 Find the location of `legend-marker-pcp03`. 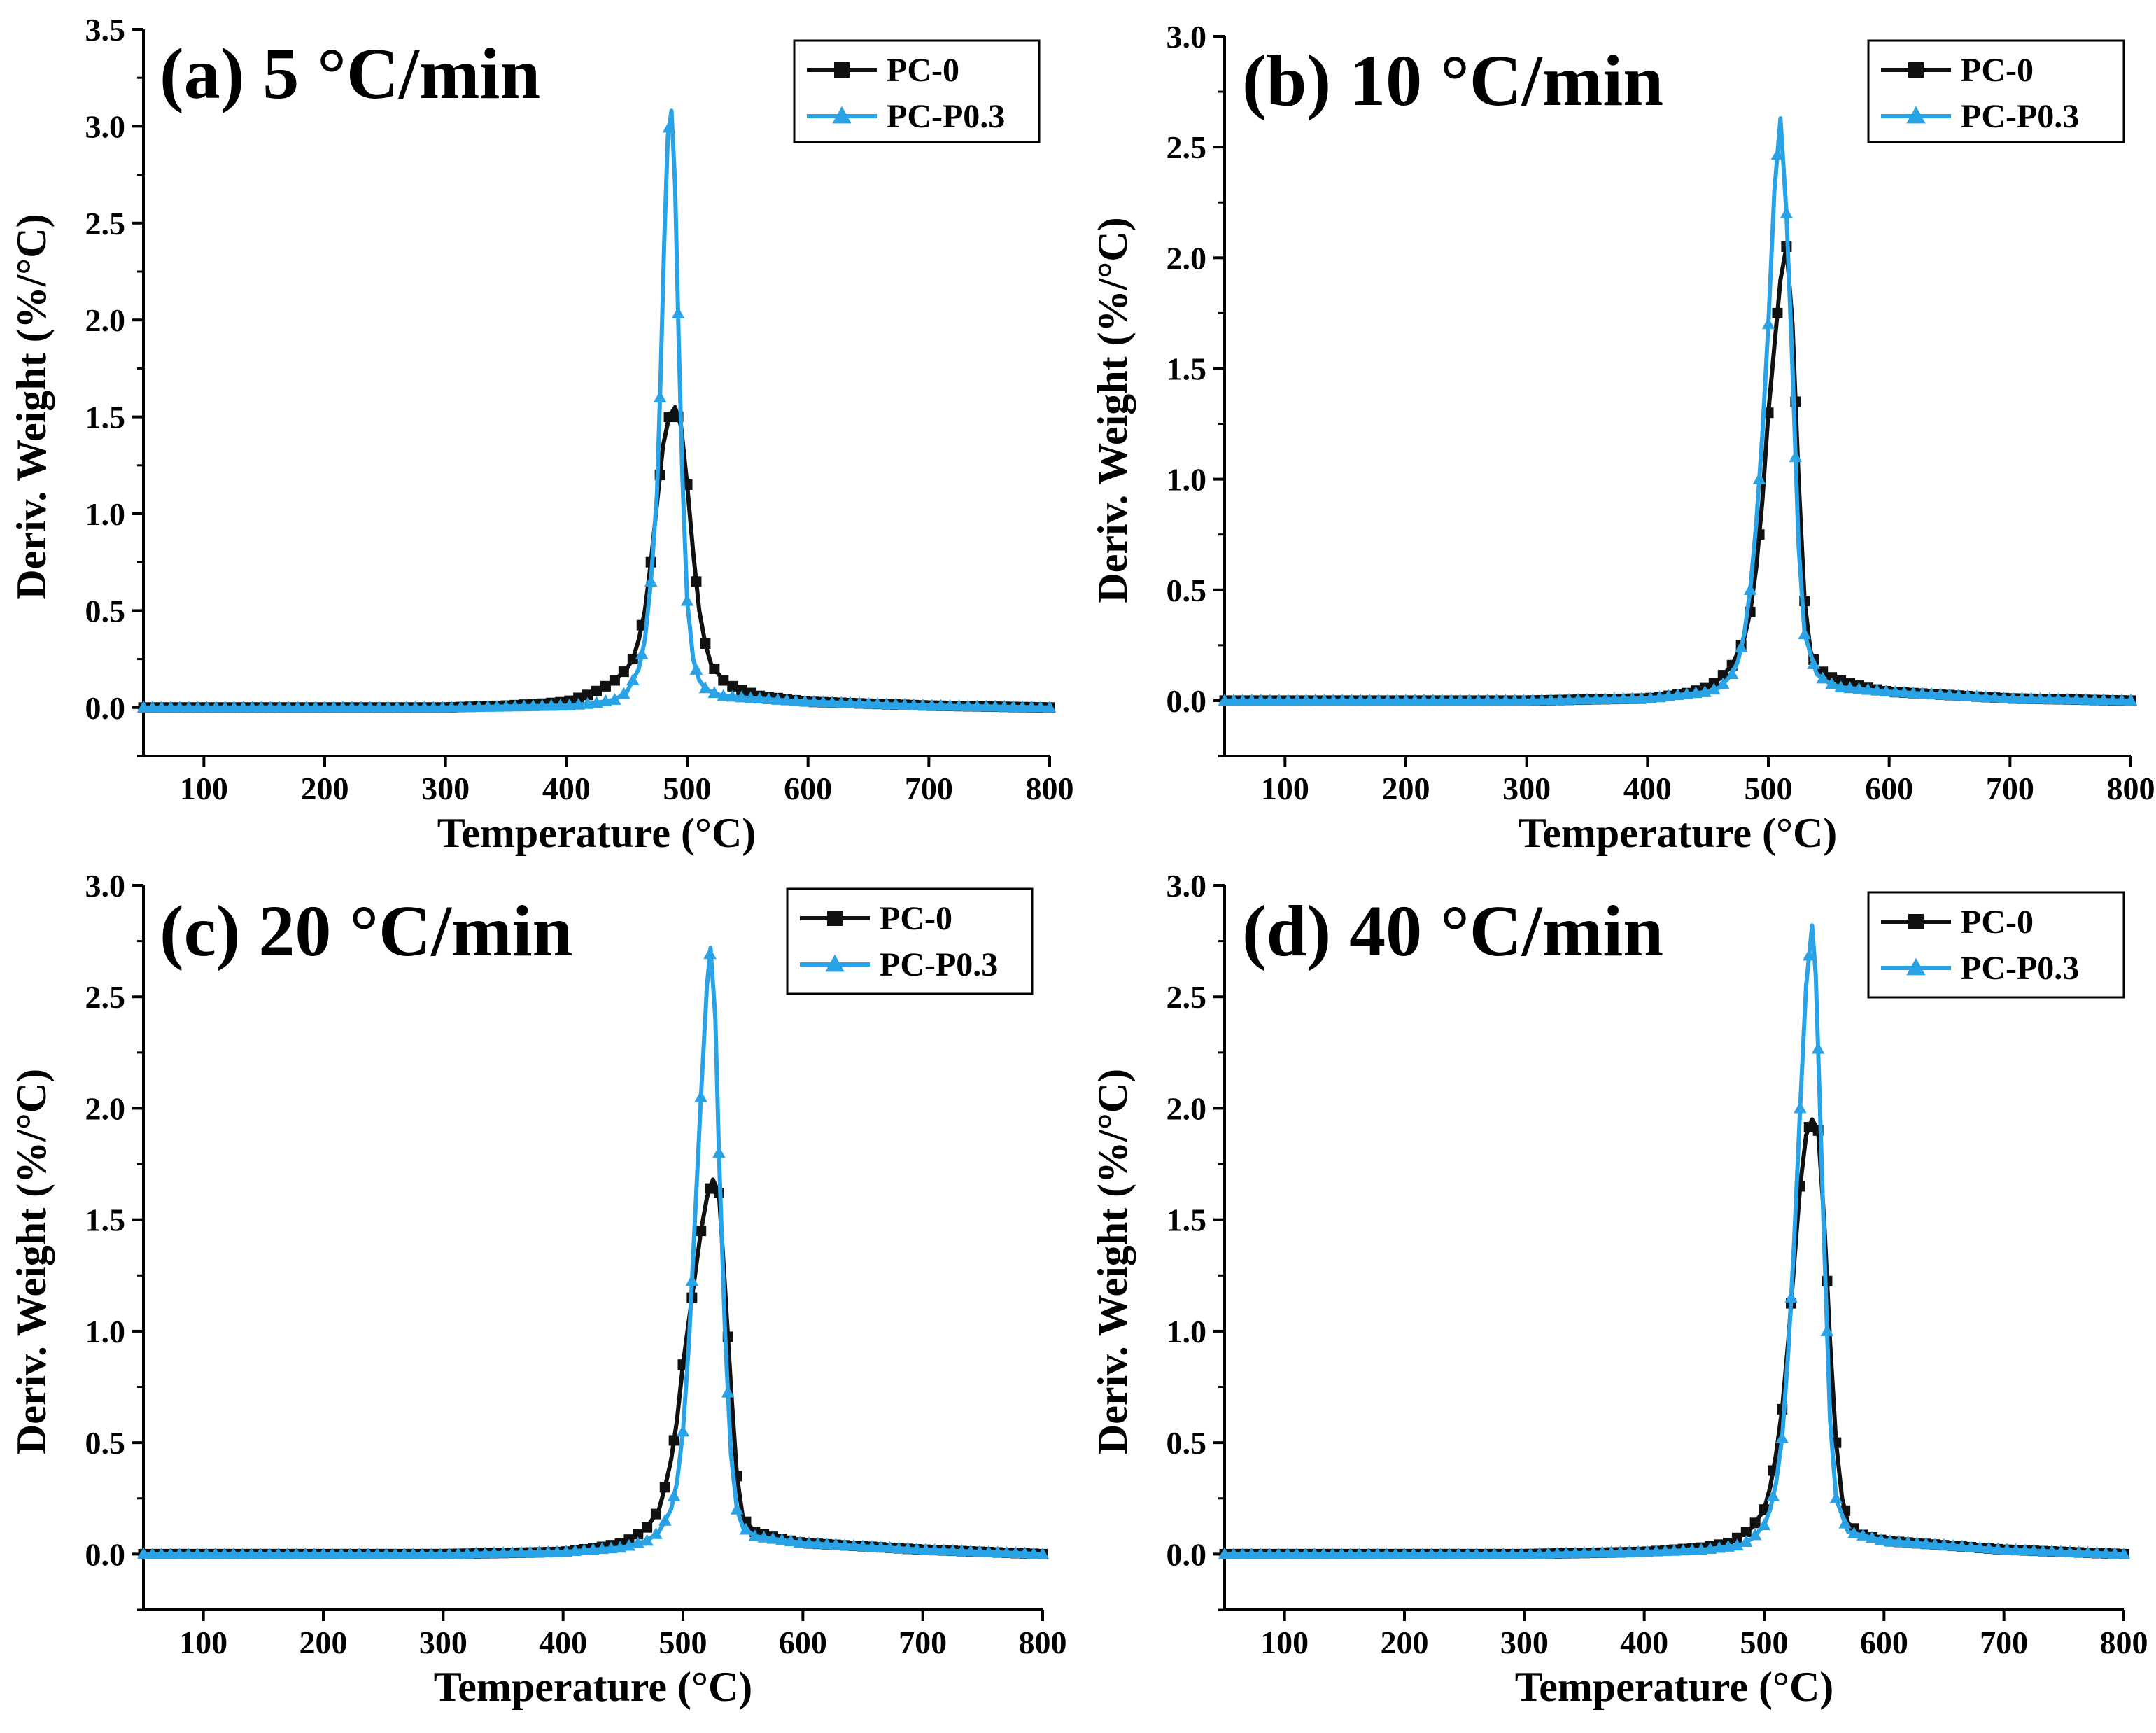

legend-marker-pcp03 is located at coordinates (1916, 966).